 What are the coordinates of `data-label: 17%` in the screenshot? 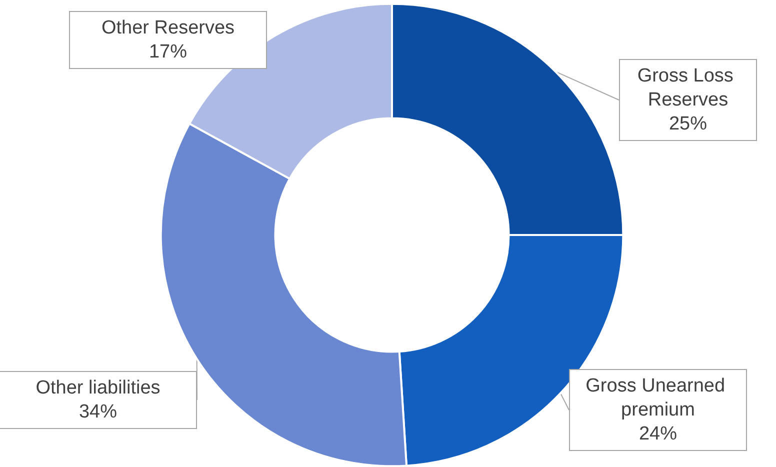 It's located at (168, 52).